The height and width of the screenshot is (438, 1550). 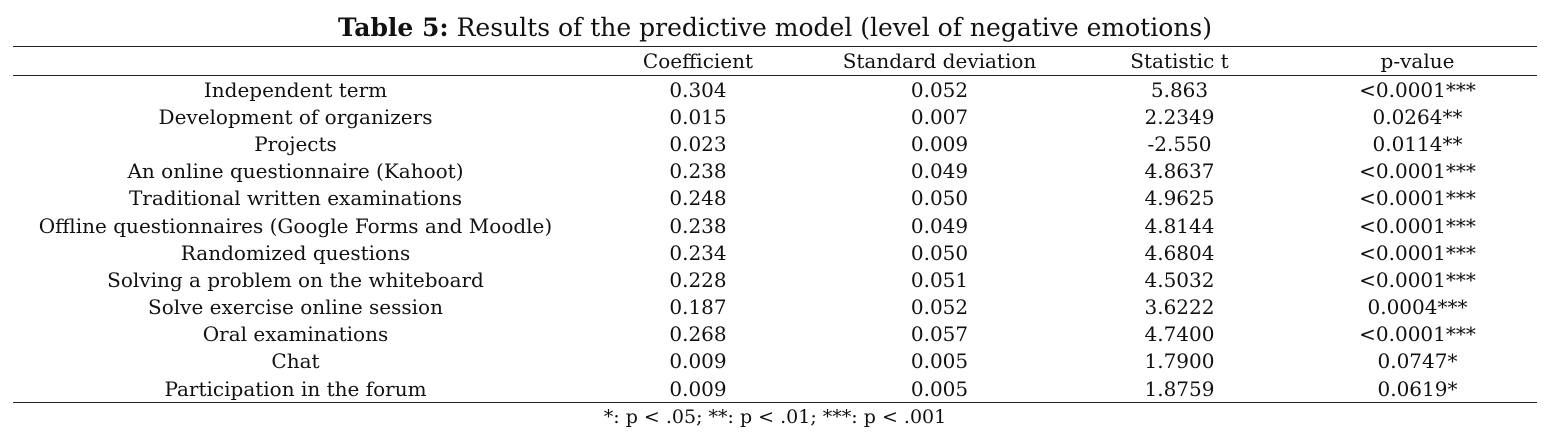 I want to click on table-footnote: *: p < .05; **: p < .01; ***: p < .001, so click(x=775, y=417).